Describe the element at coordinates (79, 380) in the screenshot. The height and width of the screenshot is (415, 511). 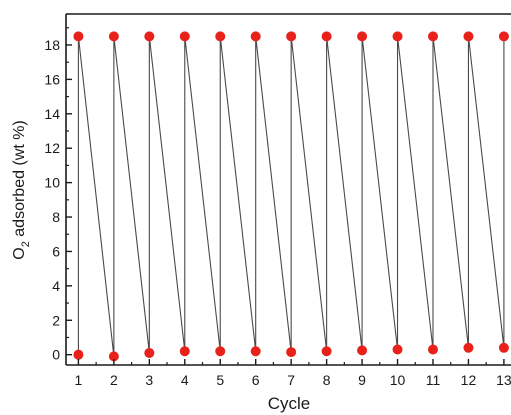
I see `x-tick-label: 1` at that location.